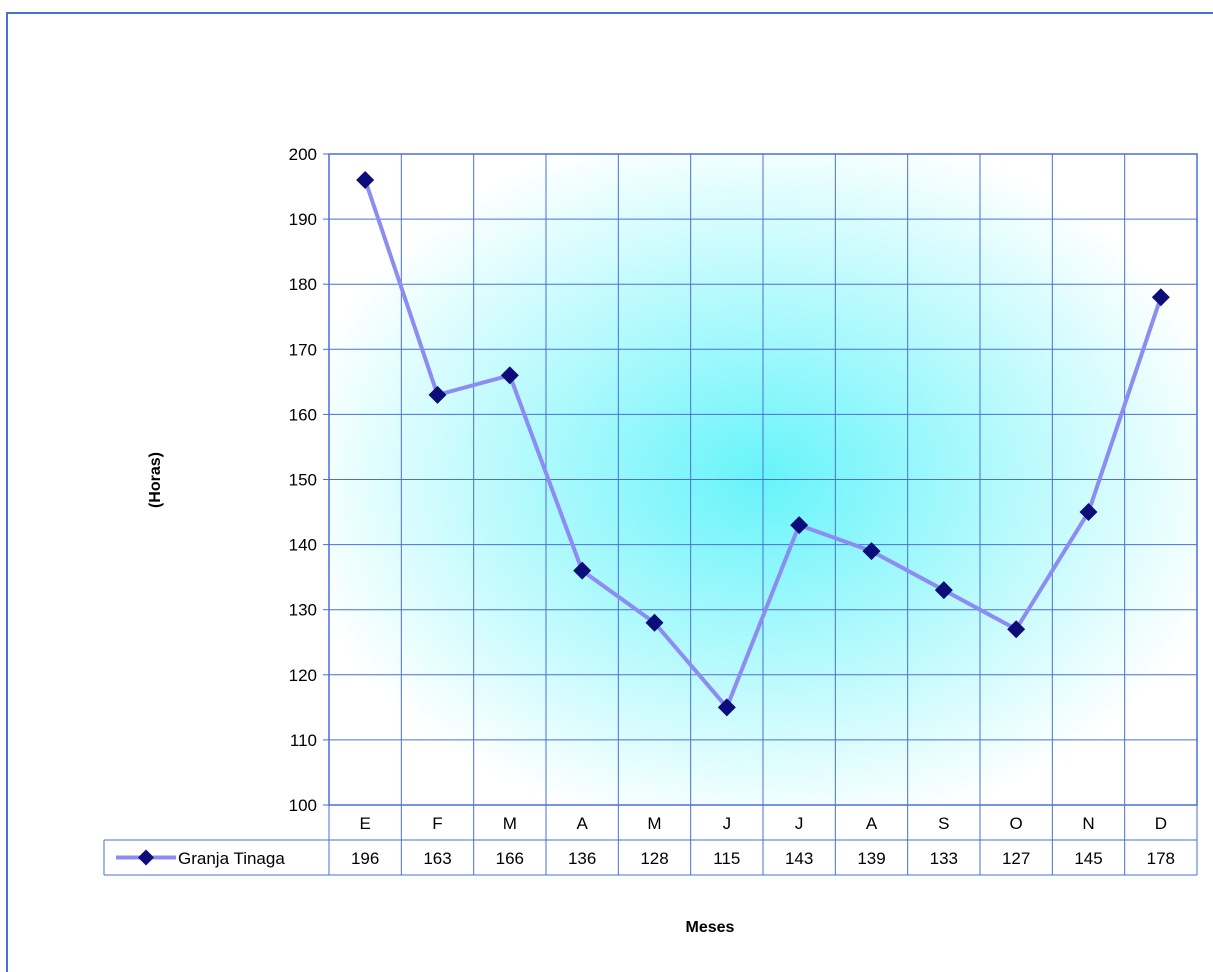 This screenshot has width=1213, height=972. What do you see at coordinates (1016, 823) in the screenshot?
I see `x-tick-label: O` at bounding box center [1016, 823].